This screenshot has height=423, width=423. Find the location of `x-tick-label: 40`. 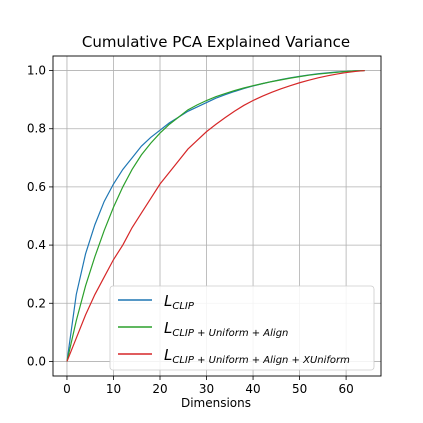

x-tick-label: 40 is located at coordinates (252, 389).